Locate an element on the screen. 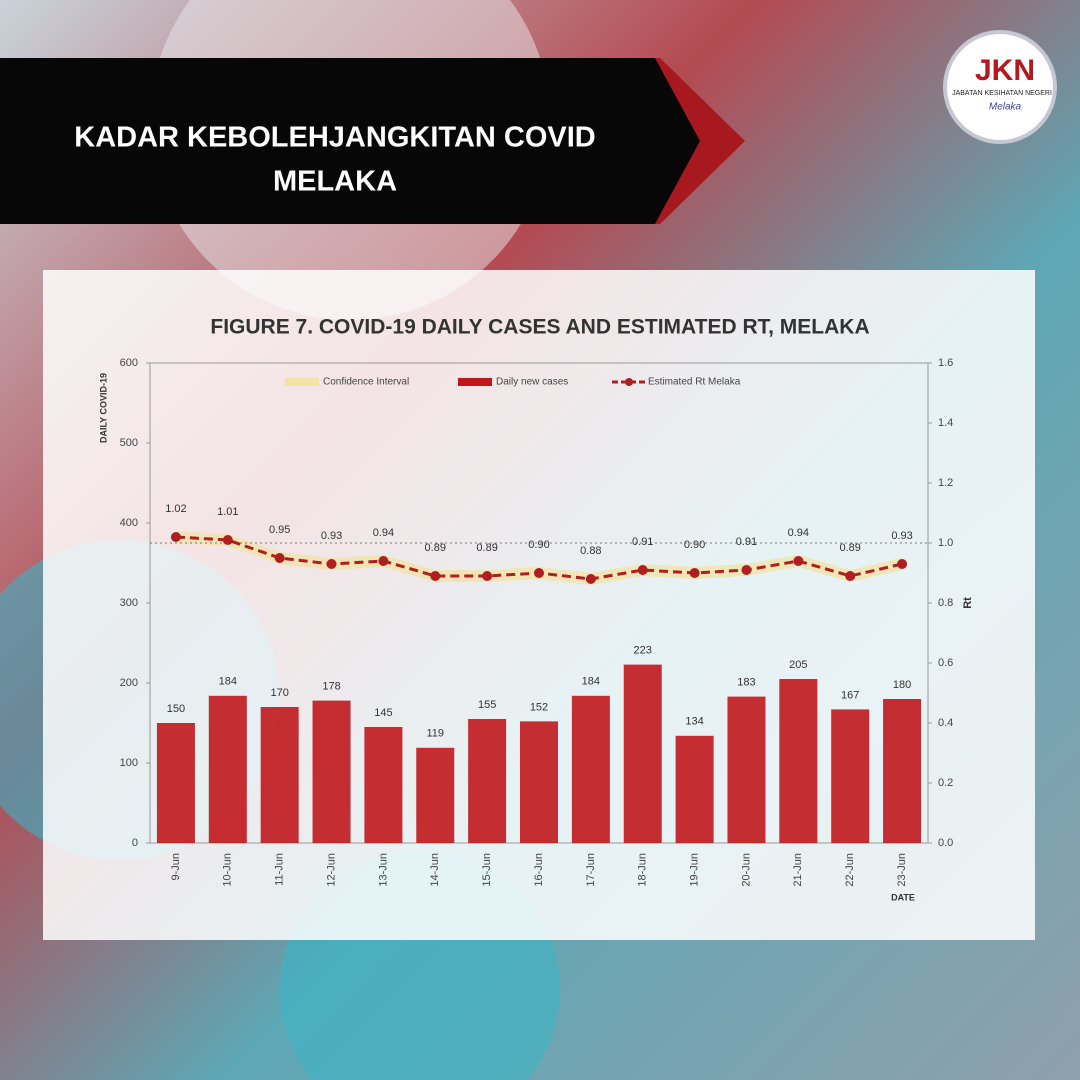  bar-value-label: 155 is located at coordinates (487, 705).